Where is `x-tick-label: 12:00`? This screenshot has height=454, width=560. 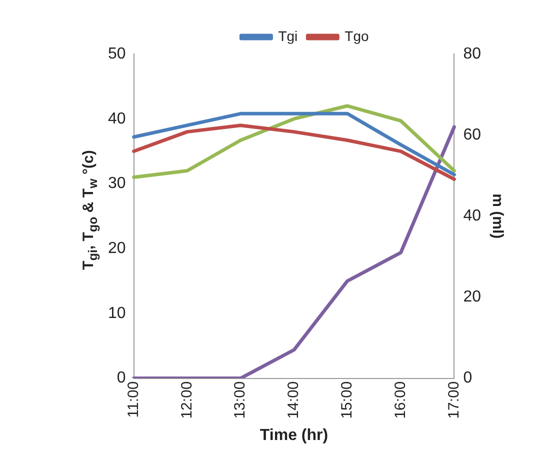
x-tick-label: 12:00 is located at coordinates (187, 400).